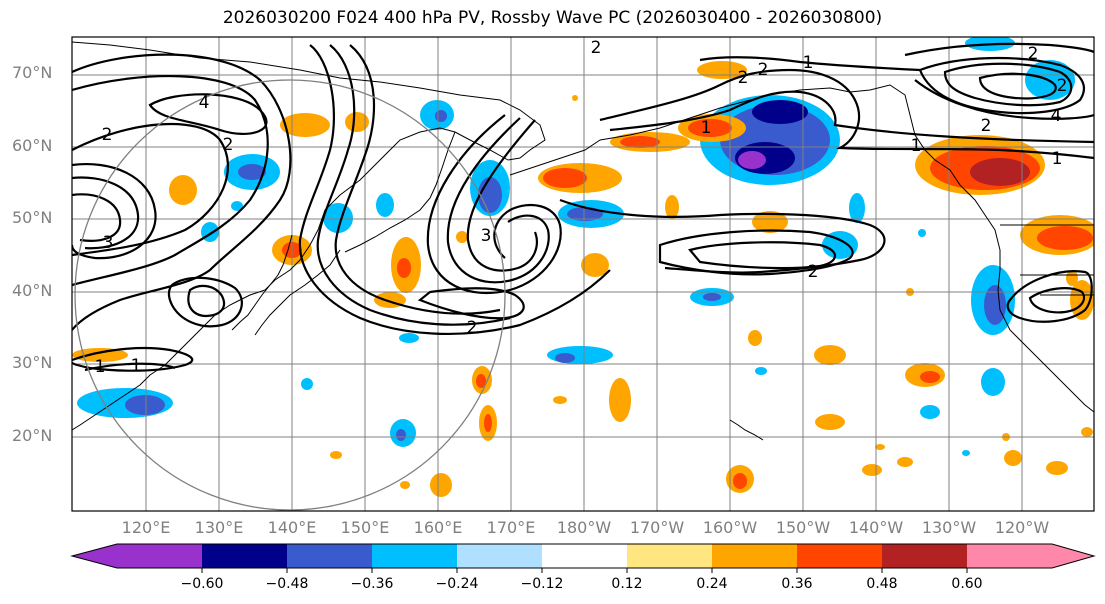 The width and height of the screenshot is (1105, 604). What do you see at coordinates (876, 527) in the screenshot?
I see `lon-label: 140°W` at bounding box center [876, 527].